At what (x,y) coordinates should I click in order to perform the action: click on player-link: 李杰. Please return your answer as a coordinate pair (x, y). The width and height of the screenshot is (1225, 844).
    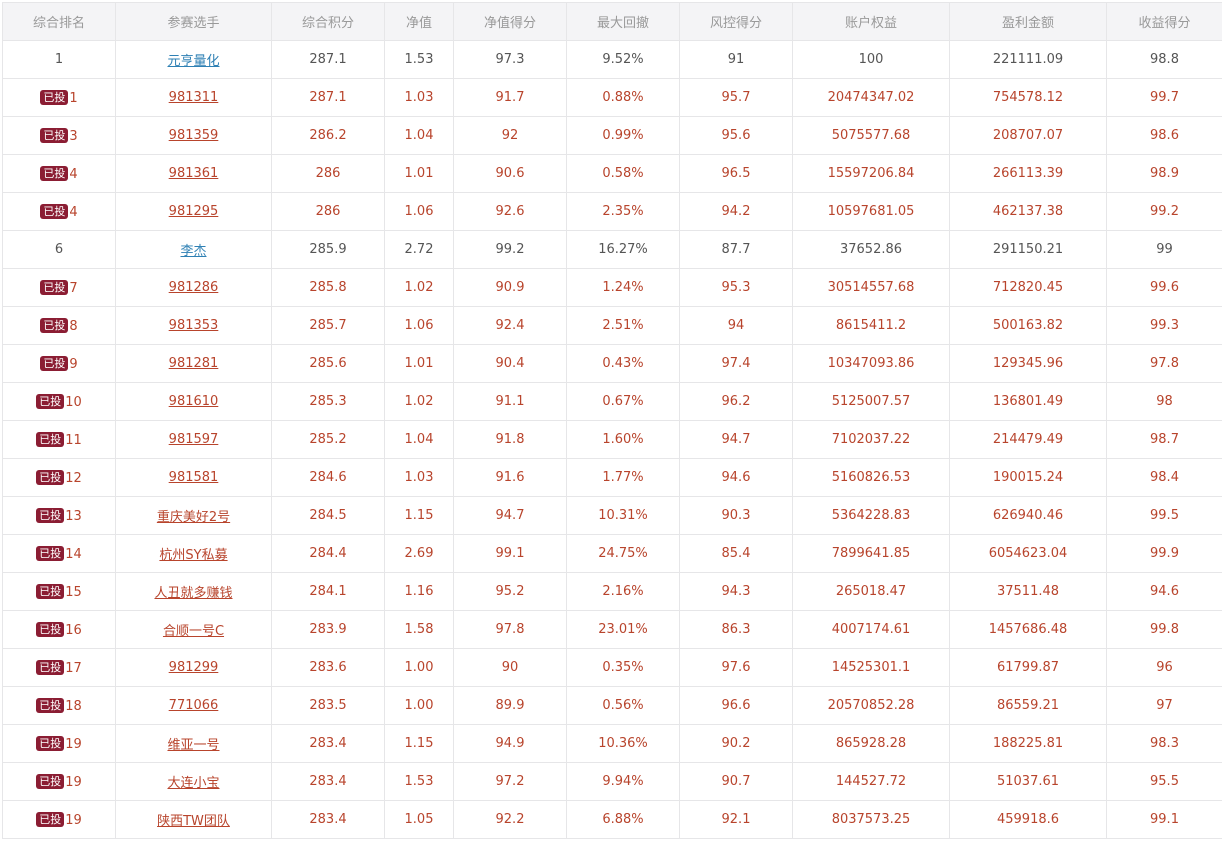
    Looking at the image, I should click on (193, 251).